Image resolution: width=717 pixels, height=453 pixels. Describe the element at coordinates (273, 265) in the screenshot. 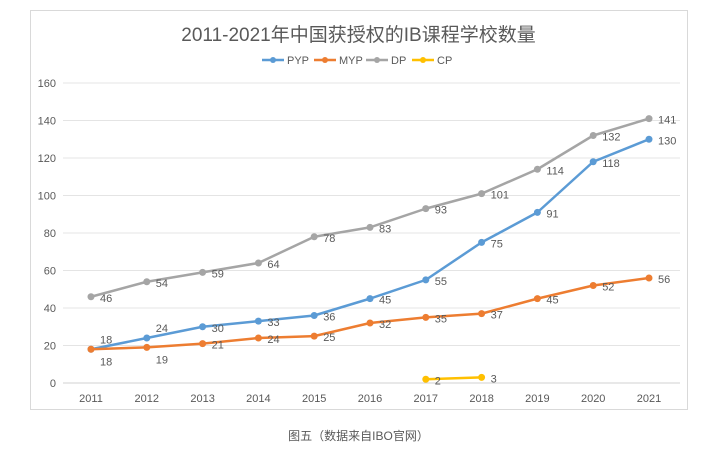

I see `data-label-dp: 64` at that location.